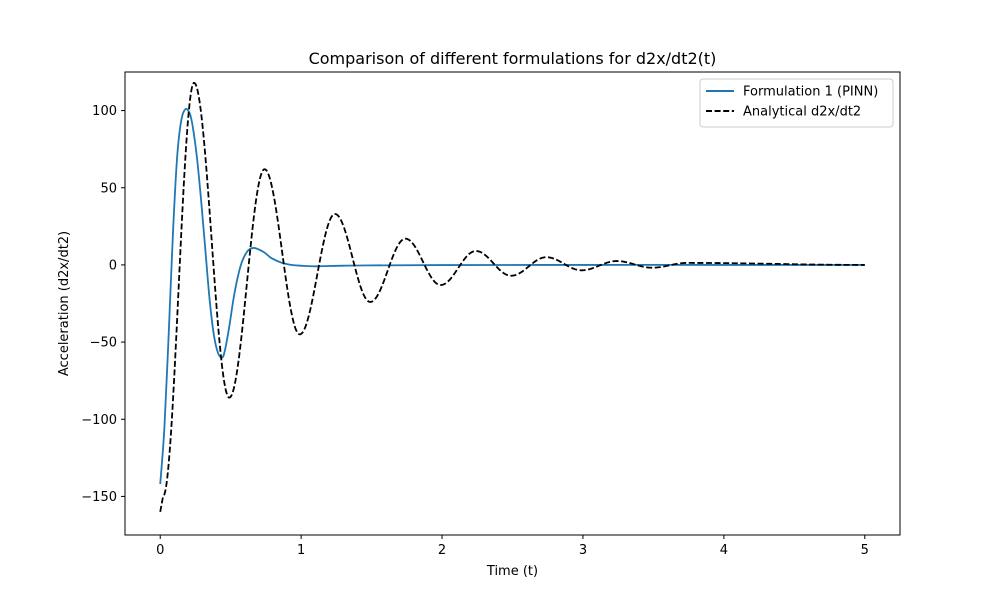  I want to click on y-tick-label: 50, so click(108, 188).